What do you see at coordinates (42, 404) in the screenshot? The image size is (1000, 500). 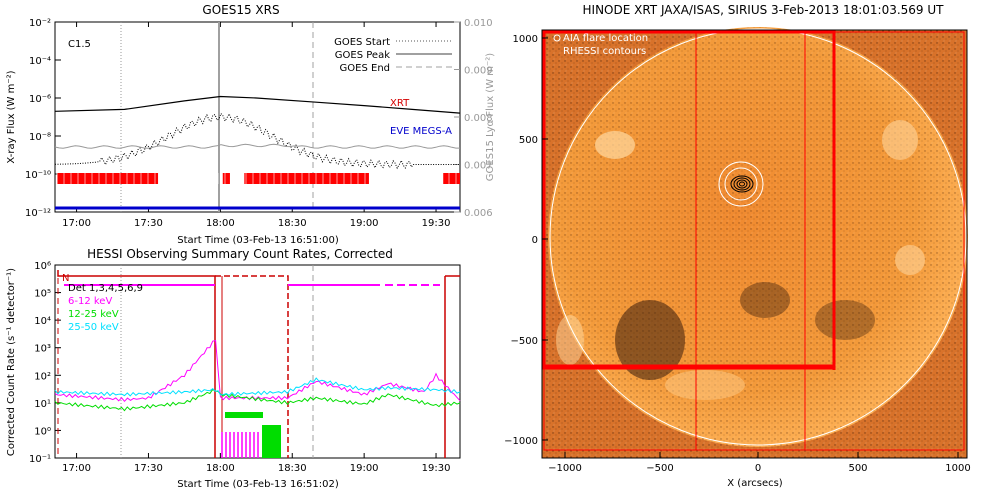 I see `hessi-y-tick-label: 10¹` at bounding box center [42, 404].